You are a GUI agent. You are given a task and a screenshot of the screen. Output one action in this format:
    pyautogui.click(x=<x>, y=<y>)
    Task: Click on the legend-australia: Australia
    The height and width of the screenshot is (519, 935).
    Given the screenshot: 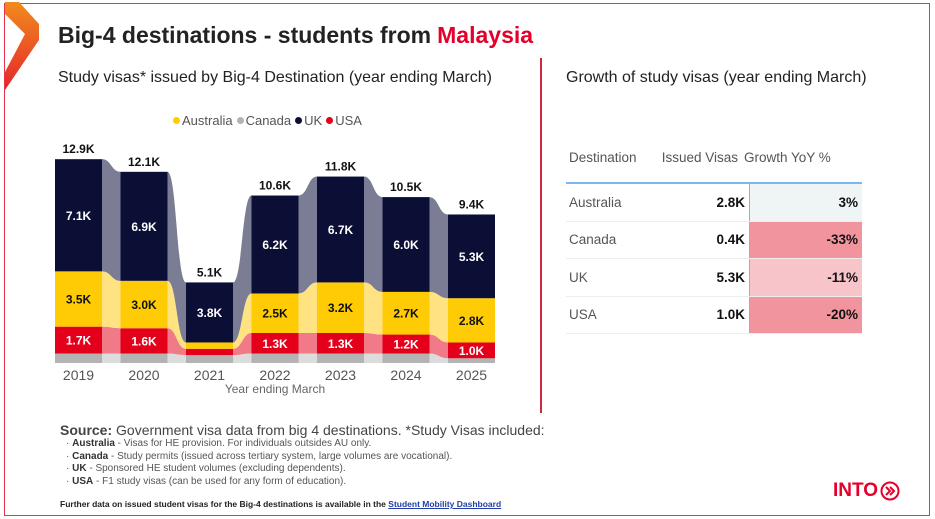 What is the action you would take?
    pyautogui.click(x=203, y=120)
    